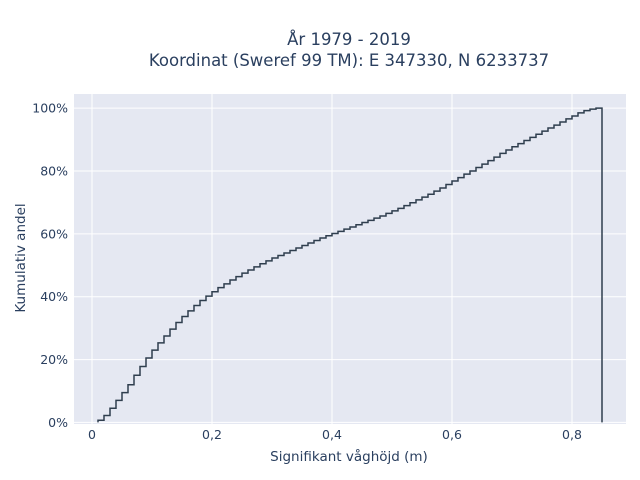 This screenshot has height=480, width=640. I want to click on y-tick-label: 20%, so click(54, 359).